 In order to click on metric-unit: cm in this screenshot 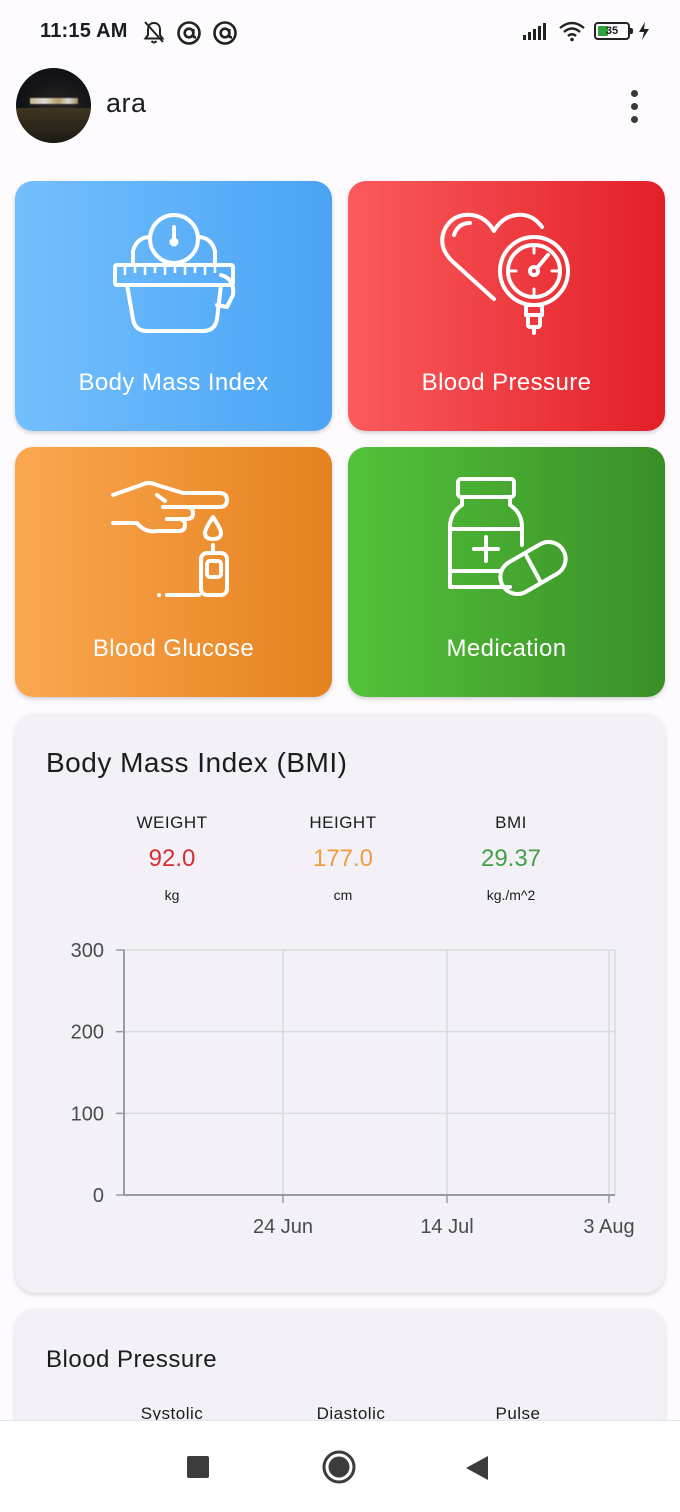, I will do `click(343, 895)`.